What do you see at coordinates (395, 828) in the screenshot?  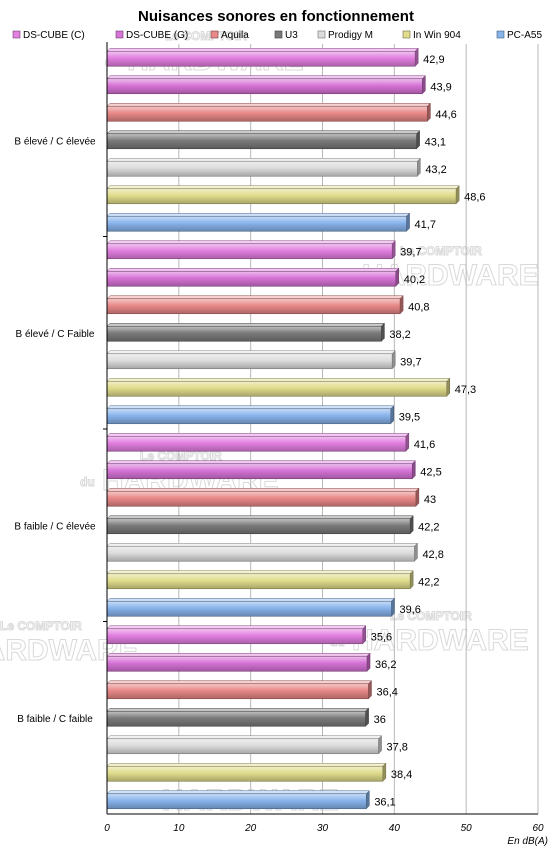 I see `x-tick-label: 40` at bounding box center [395, 828].